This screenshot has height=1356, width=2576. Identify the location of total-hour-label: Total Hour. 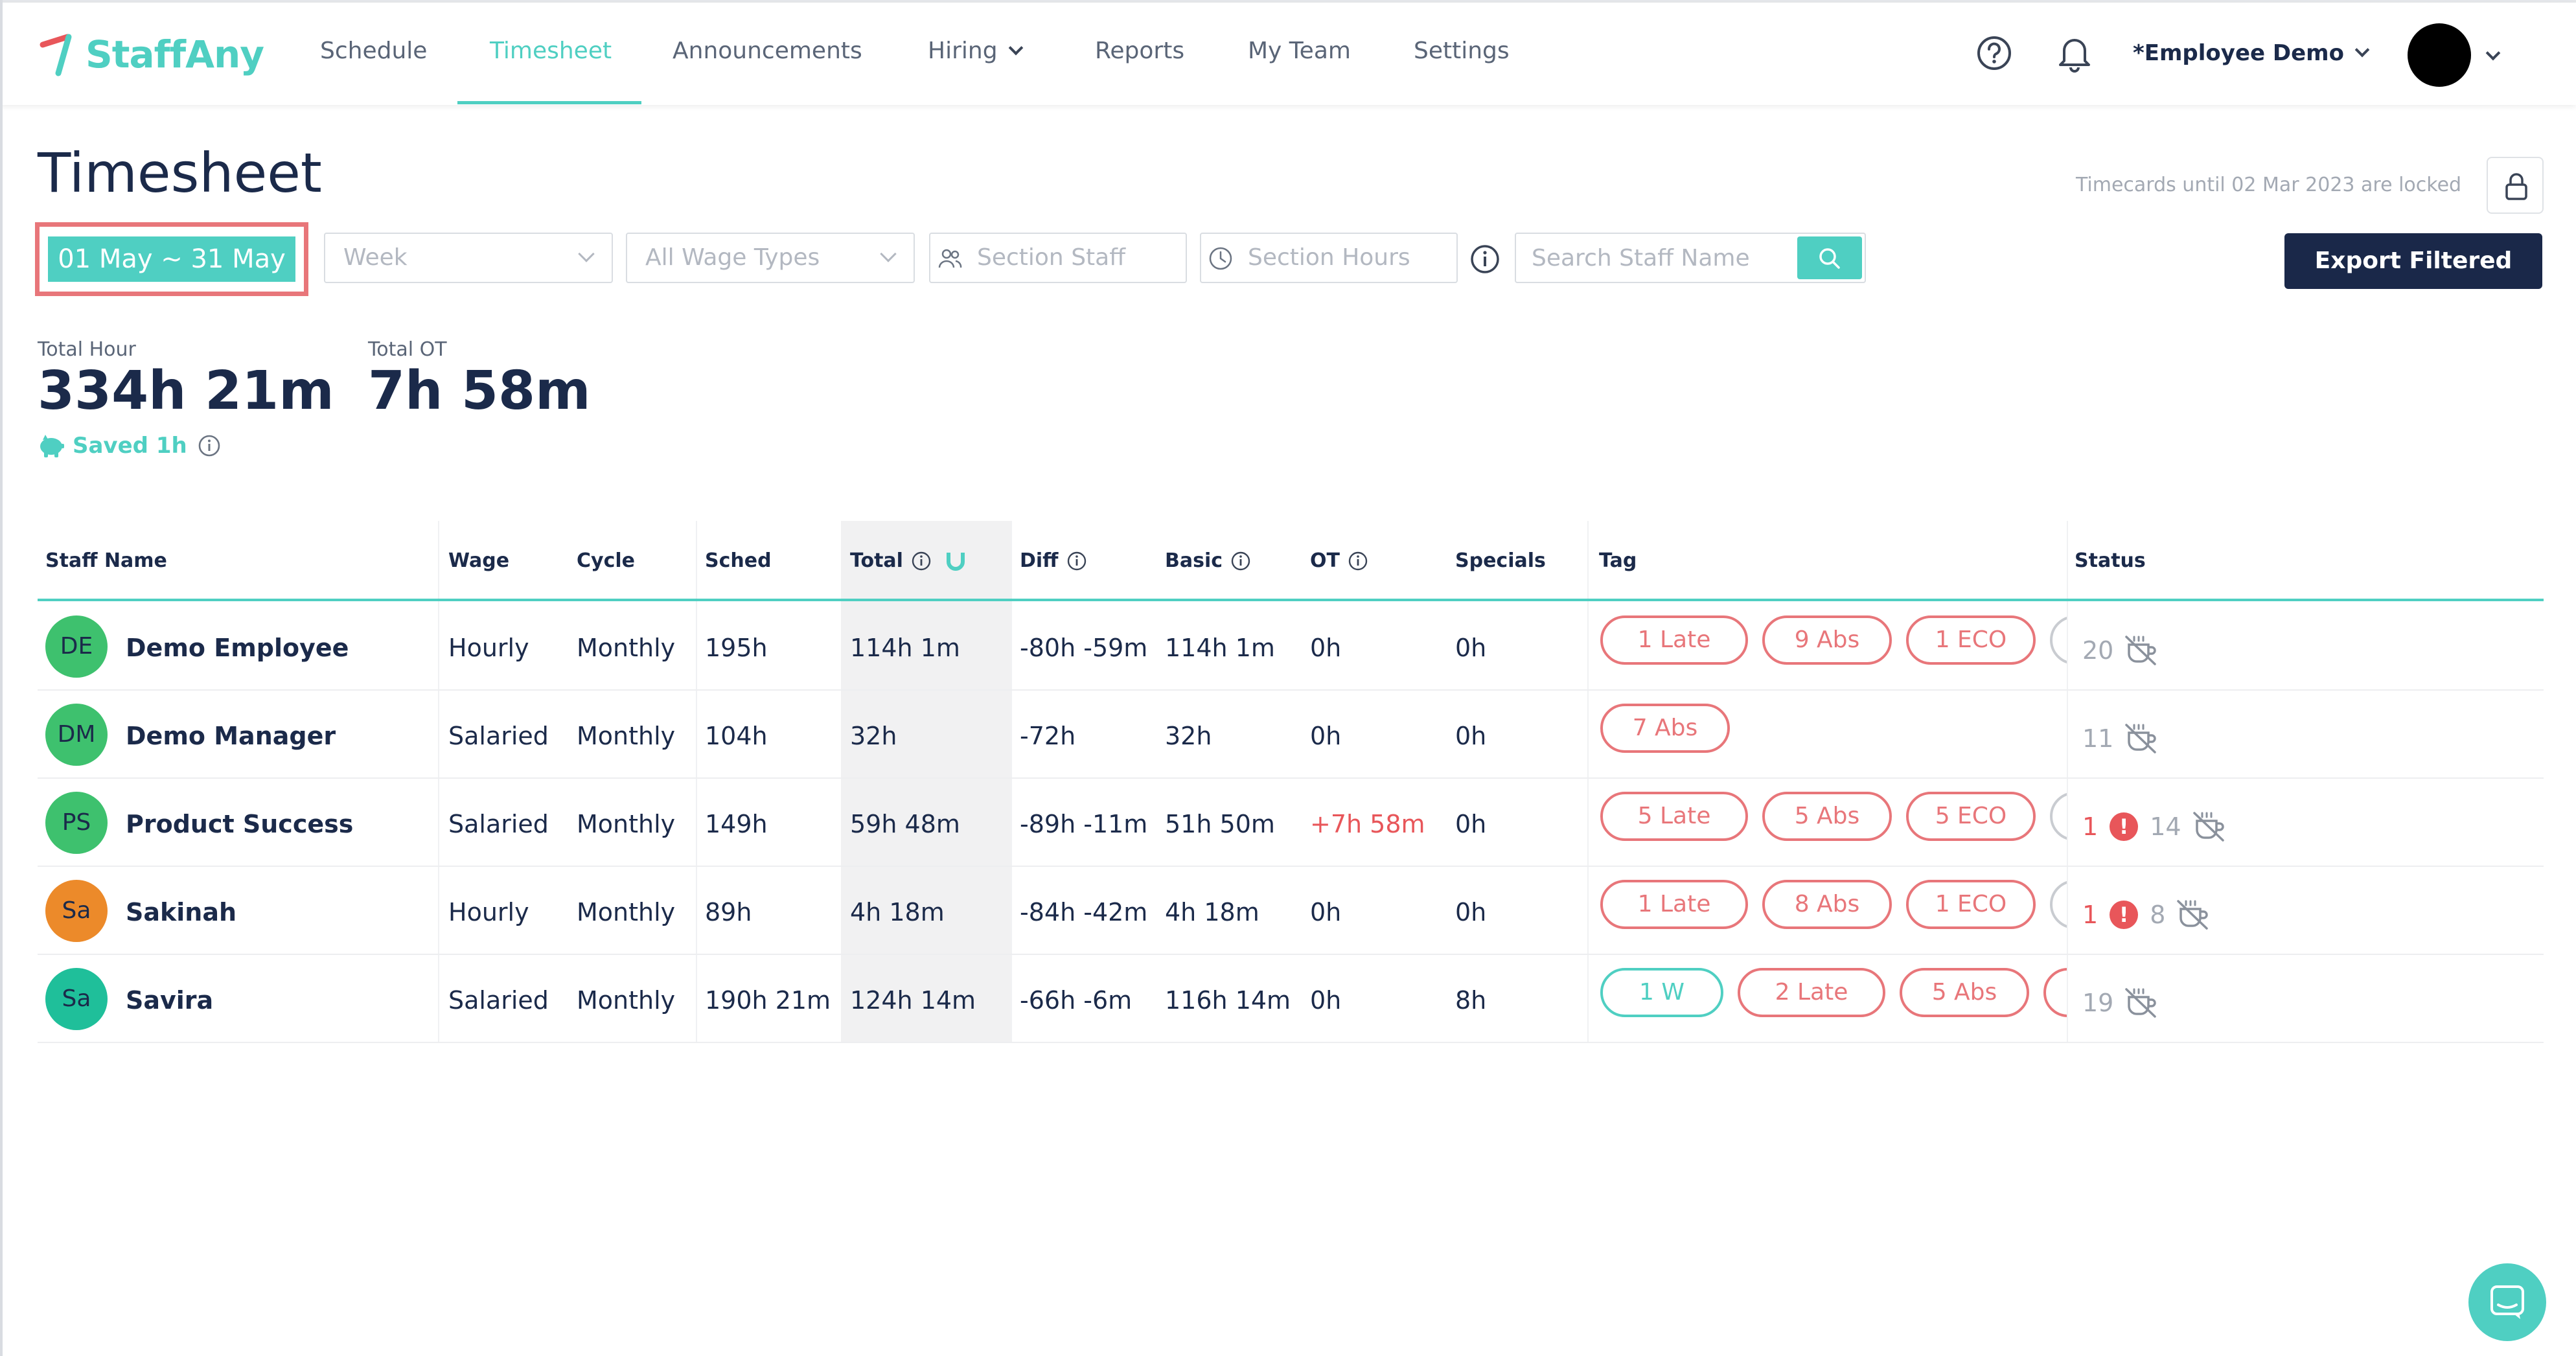
(87, 349).